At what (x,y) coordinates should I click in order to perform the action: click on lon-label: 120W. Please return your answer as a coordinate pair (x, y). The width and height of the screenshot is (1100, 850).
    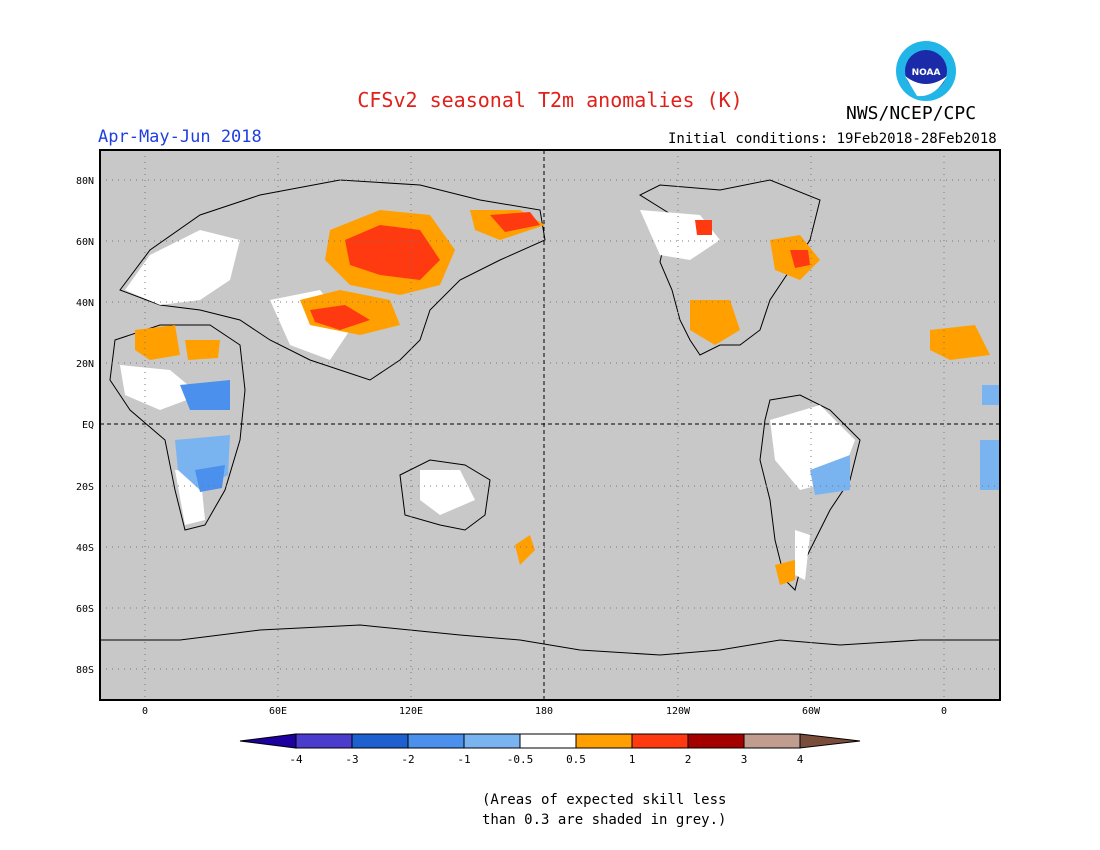
    Looking at the image, I should click on (678, 711).